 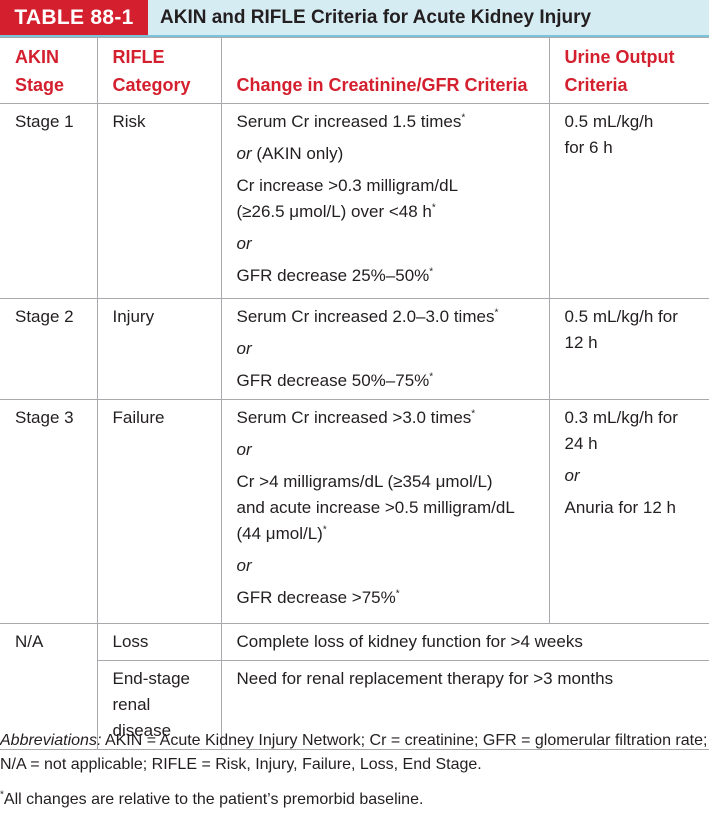 What do you see at coordinates (620, 507) in the screenshot?
I see `urine-line: Anuria for 12 h` at bounding box center [620, 507].